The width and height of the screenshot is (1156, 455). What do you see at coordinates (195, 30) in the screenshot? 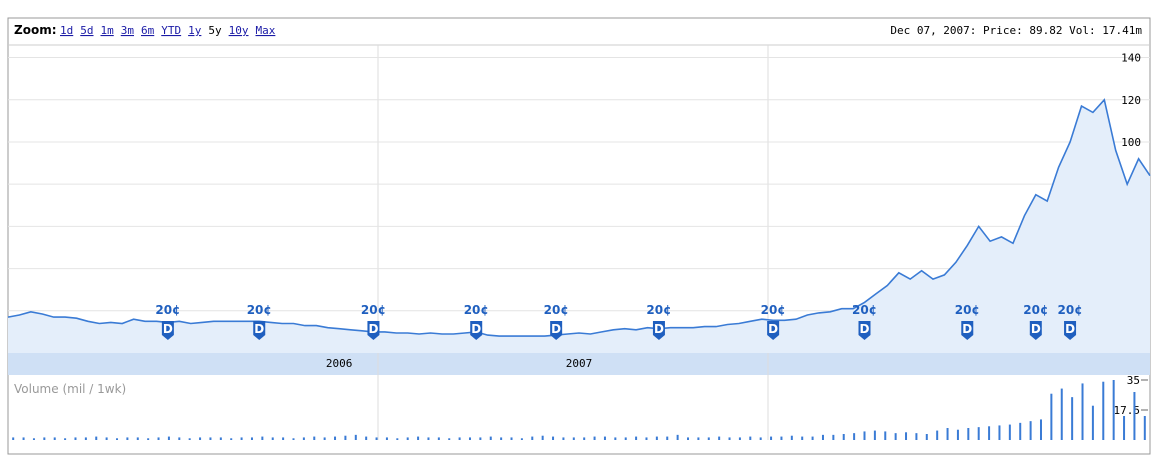
I see `zoom-link: 1y` at bounding box center [195, 30].